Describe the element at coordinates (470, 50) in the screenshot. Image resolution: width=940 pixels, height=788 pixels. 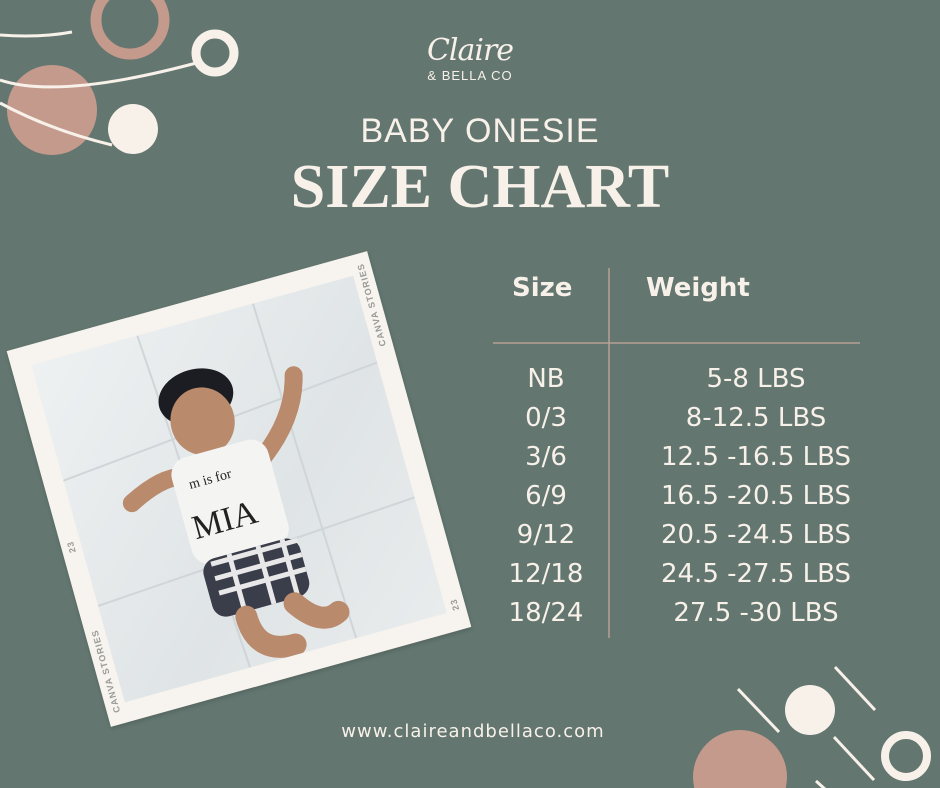
I see `logo-script: Claire` at that location.